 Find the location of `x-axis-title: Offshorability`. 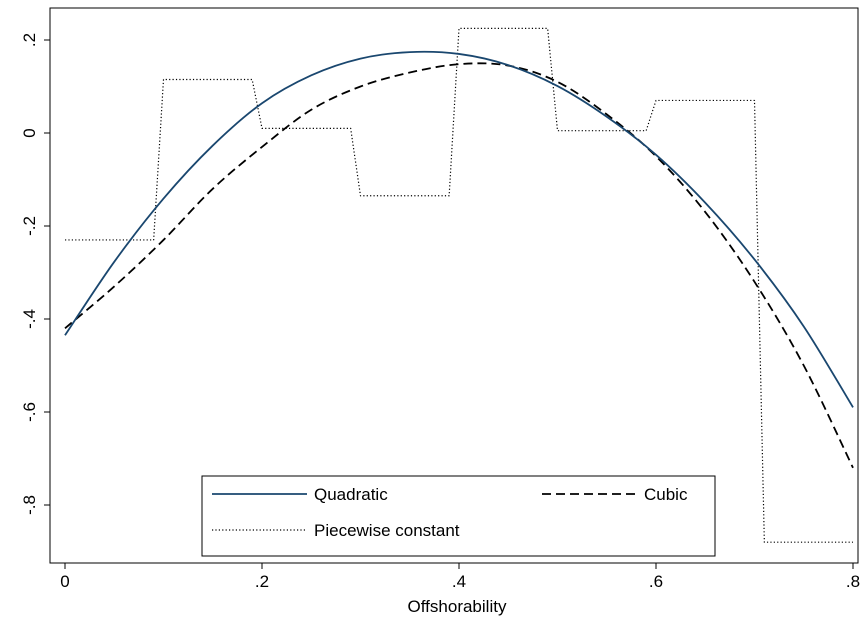

x-axis-title: Offshorability is located at coordinates (457, 606).